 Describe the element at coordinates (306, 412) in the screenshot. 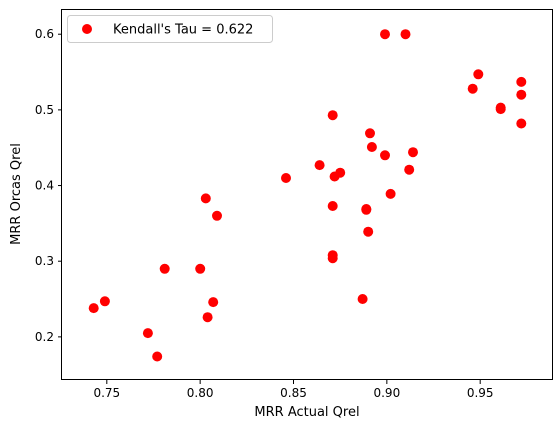

I see `x-axis-label: MRR Actual Qrel` at that location.